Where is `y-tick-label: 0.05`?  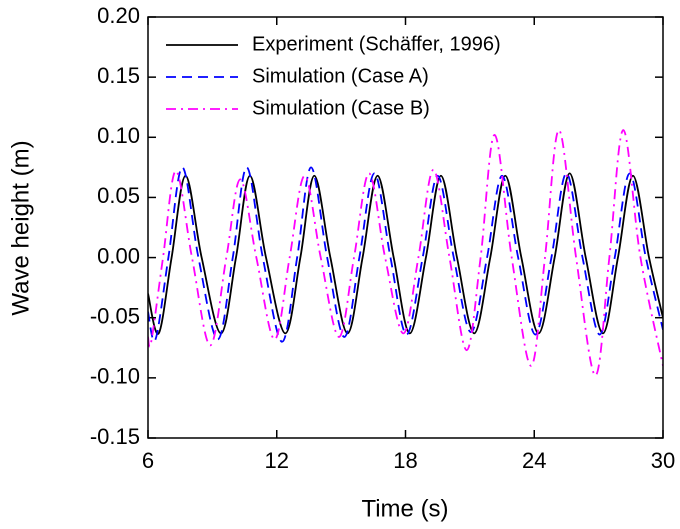 y-tick-label: 0.05 is located at coordinates (118, 195).